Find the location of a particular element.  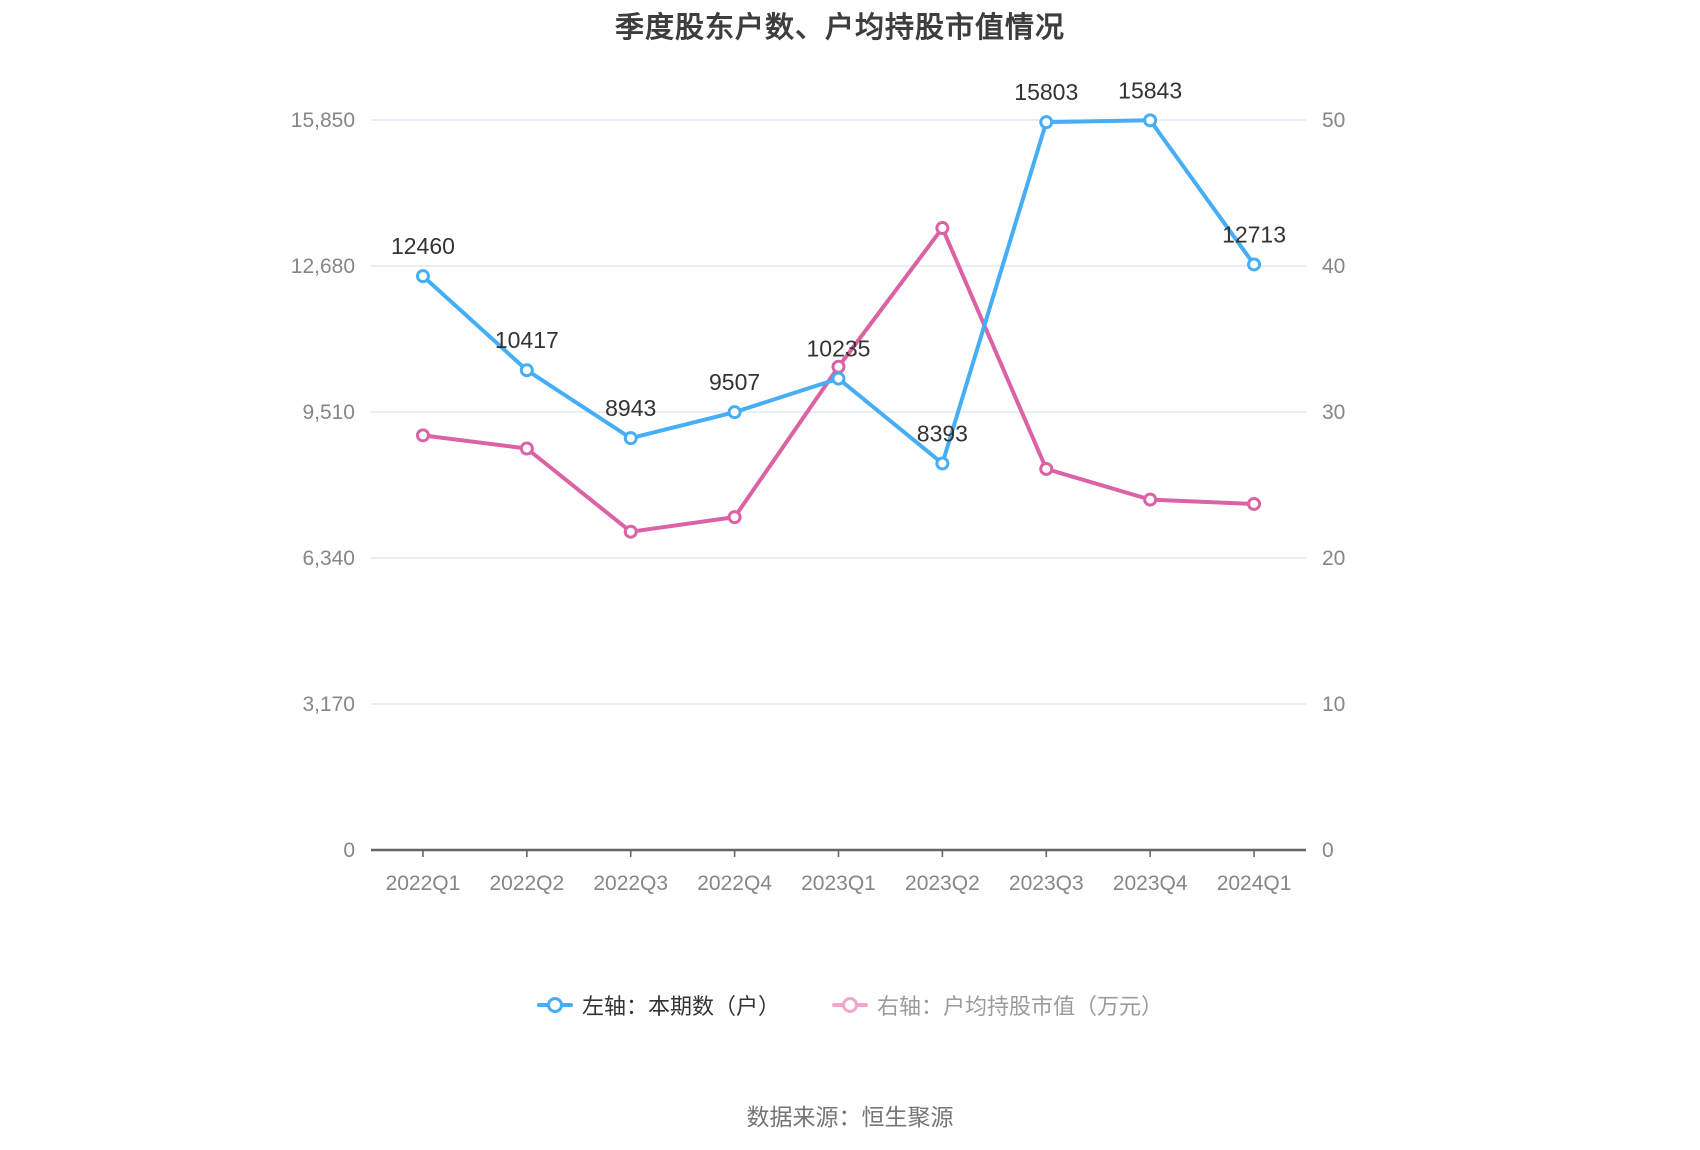

data-point-label: 15803 is located at coordinates (1046, 92).